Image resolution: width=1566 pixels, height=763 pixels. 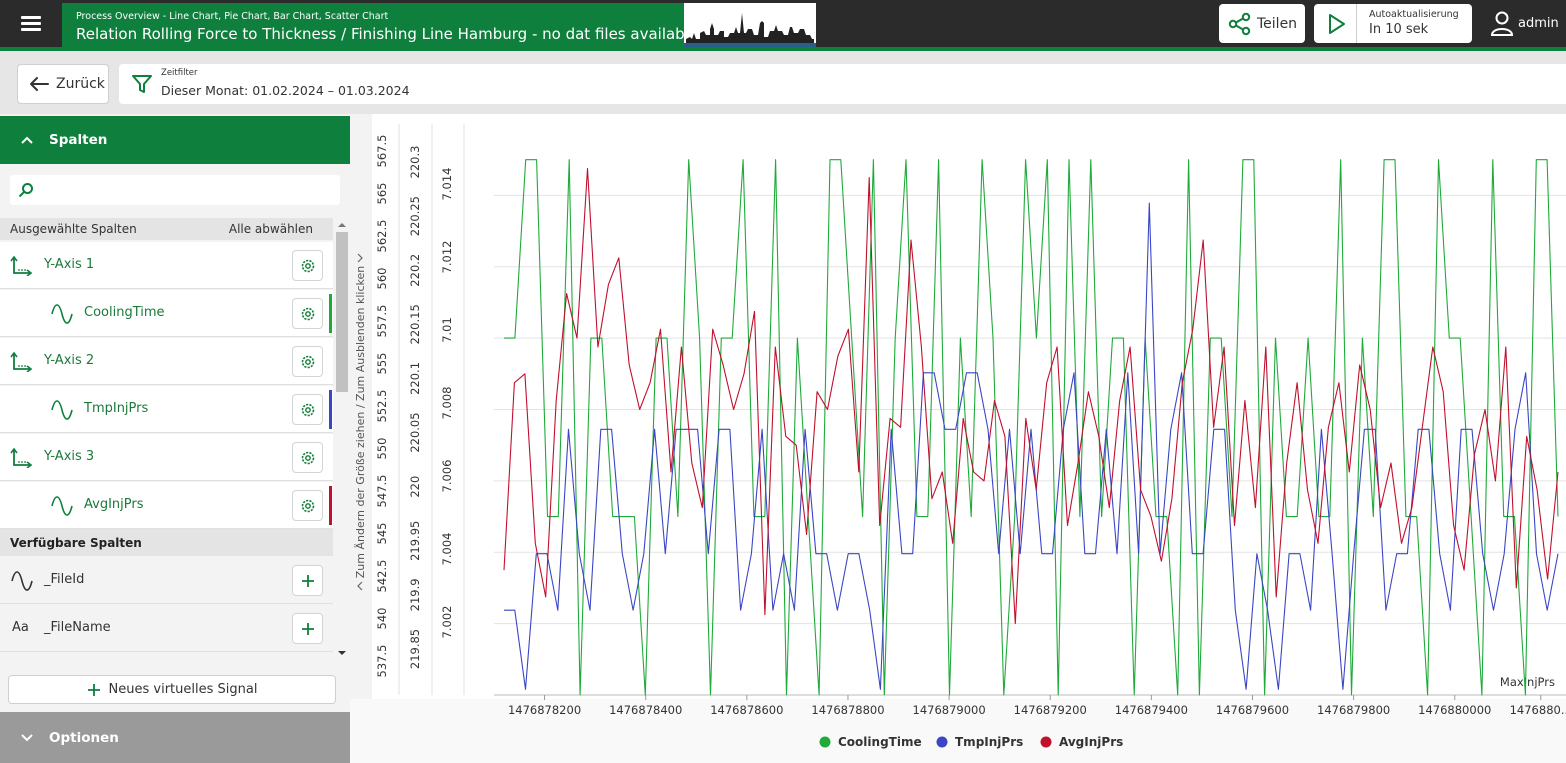 What do you see at coordinates (342, 438) in the screenshot?
I see `sidebar-scrollbar` at bounding box center [342, 438].